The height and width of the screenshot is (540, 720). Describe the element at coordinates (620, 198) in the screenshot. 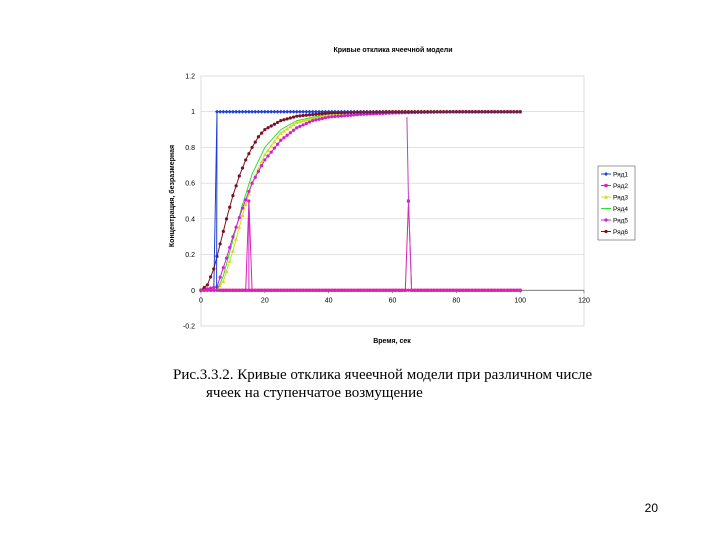

I see `legend-label: Ряд3` at that location.